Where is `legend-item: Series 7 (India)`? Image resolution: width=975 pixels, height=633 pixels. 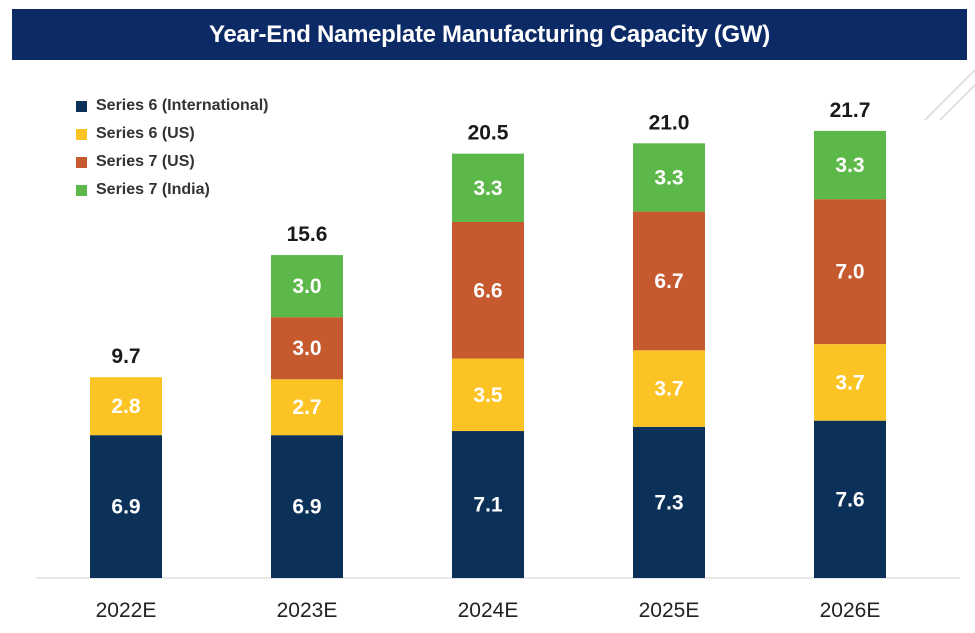
legend-item: Series 7 (India) is located at coordinates (172, 190).